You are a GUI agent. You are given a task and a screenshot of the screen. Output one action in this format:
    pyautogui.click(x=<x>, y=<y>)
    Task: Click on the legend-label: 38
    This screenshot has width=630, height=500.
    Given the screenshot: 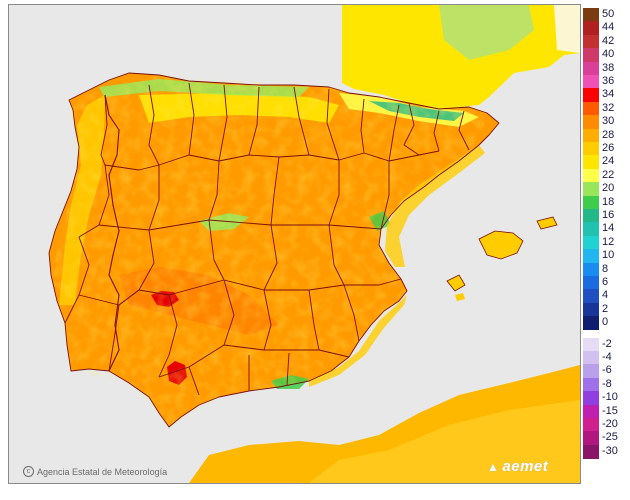 What is the action you would take?
    pyautogui.click(x=608, y=67)
    